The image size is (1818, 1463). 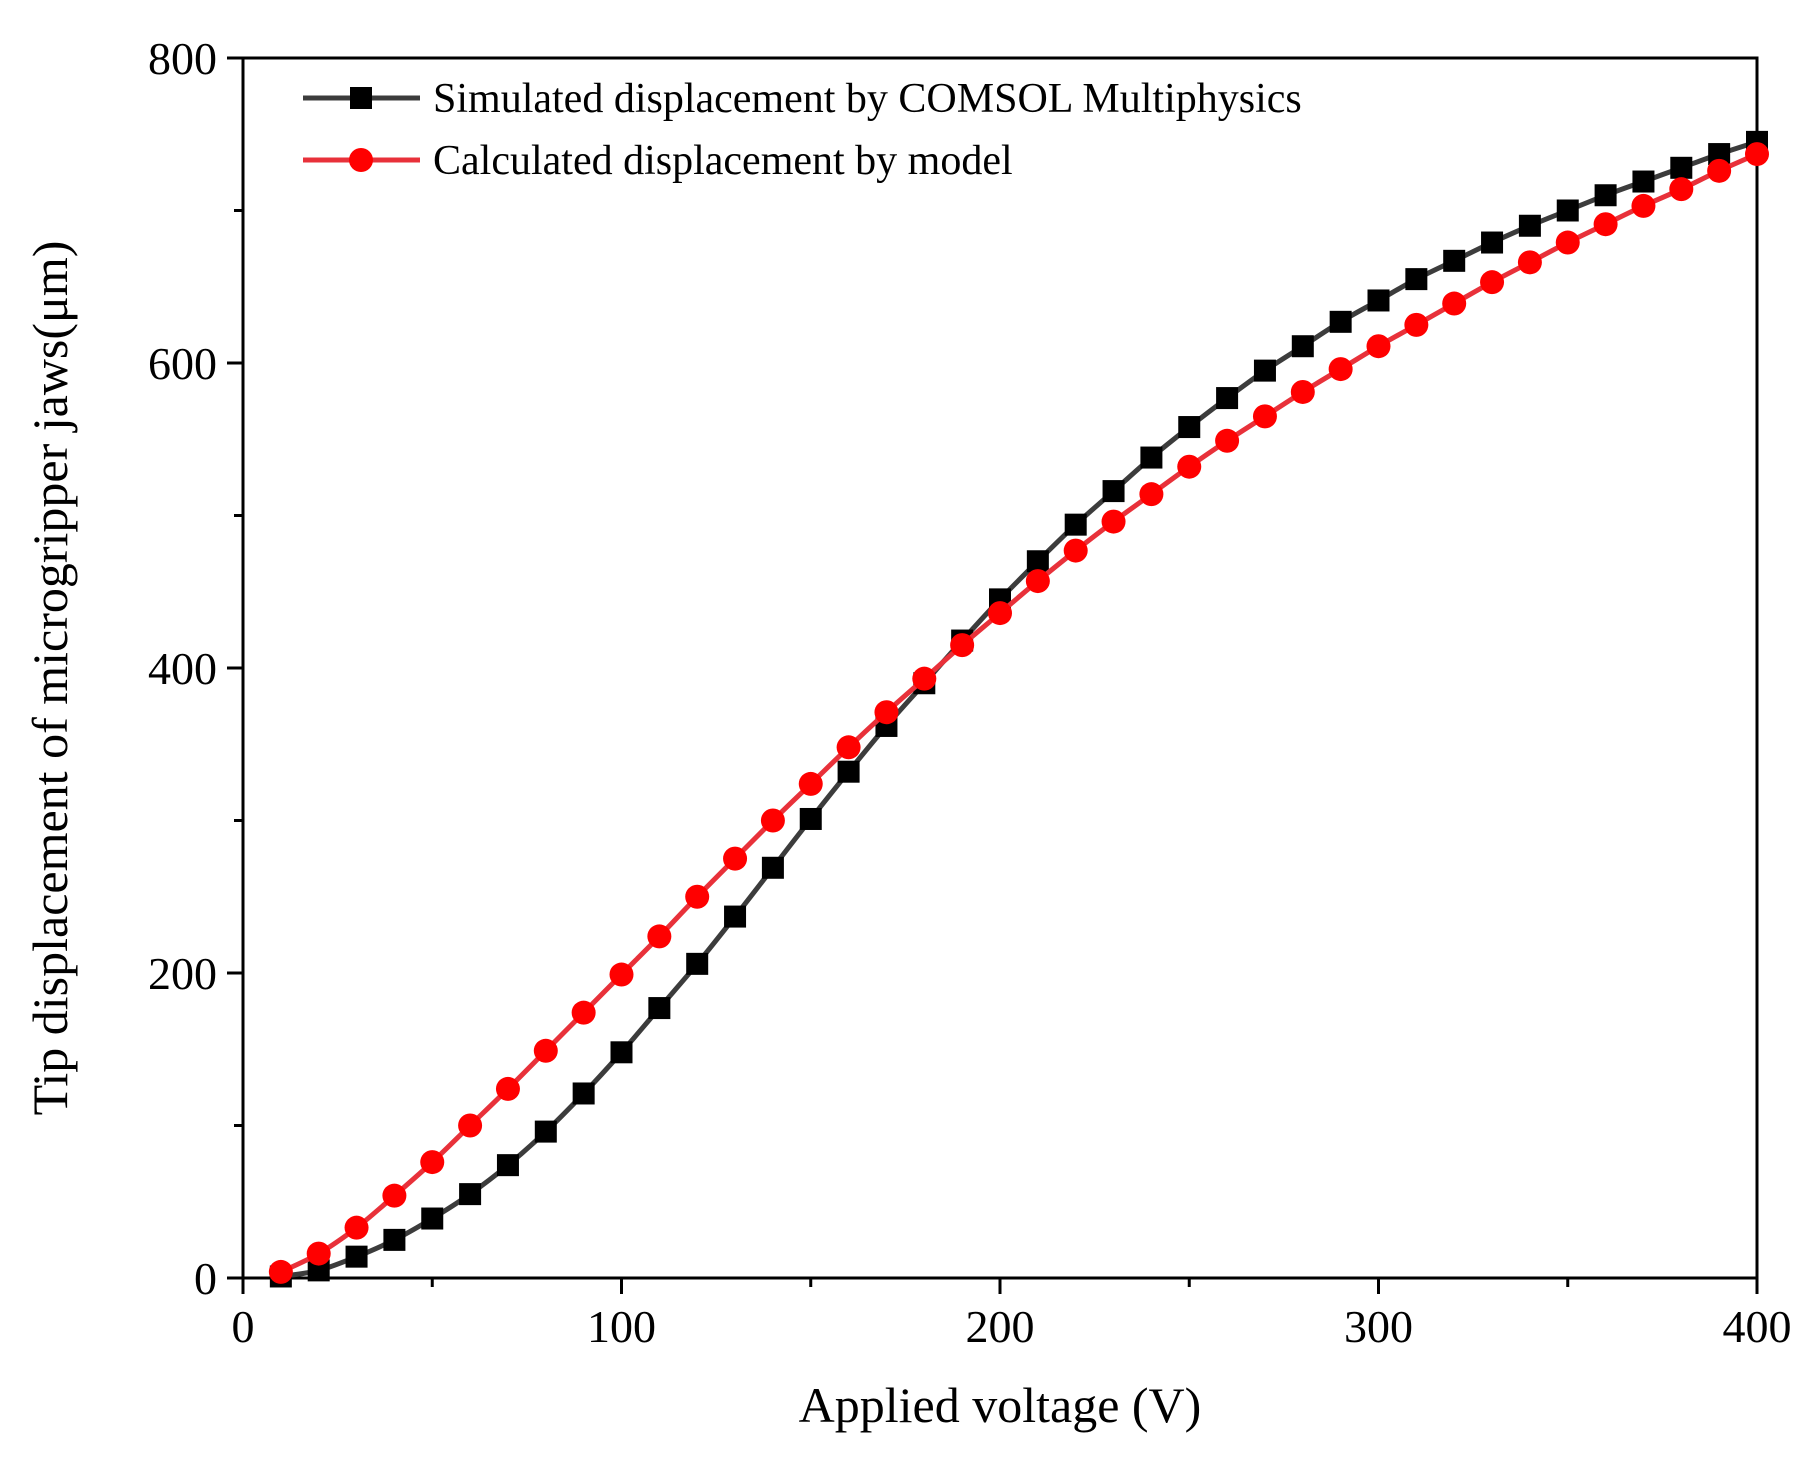 I want to click on y-axis-ticks: 0 200 400 600 800, so click(x=195, y=668).